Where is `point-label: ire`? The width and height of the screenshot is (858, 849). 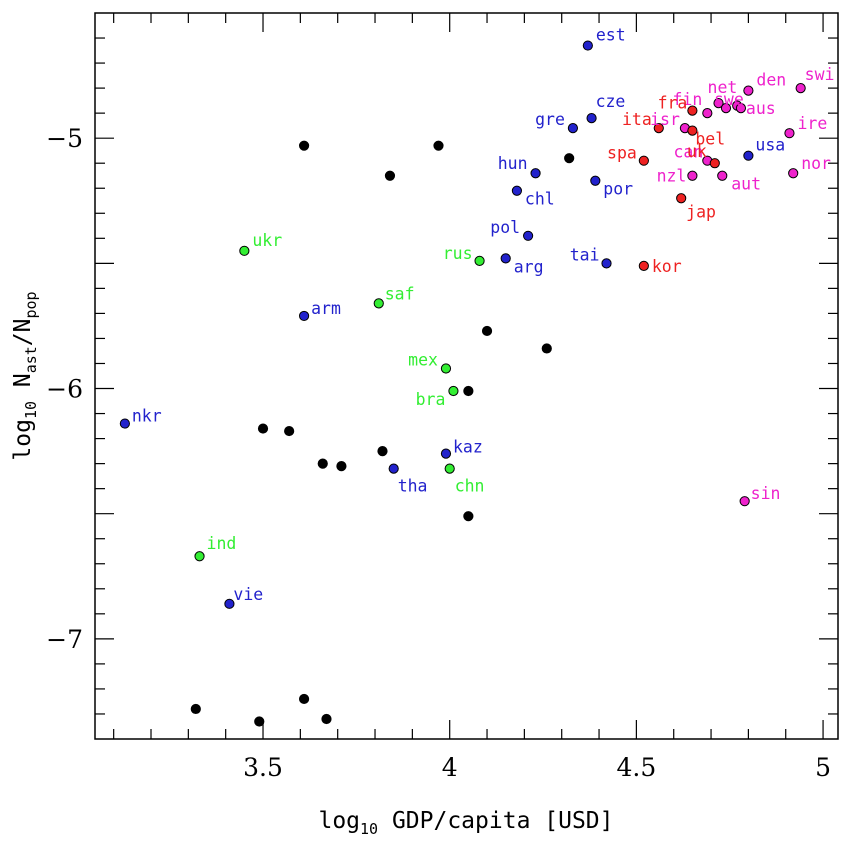 point-label: ire is located at coordinates (812, 123).